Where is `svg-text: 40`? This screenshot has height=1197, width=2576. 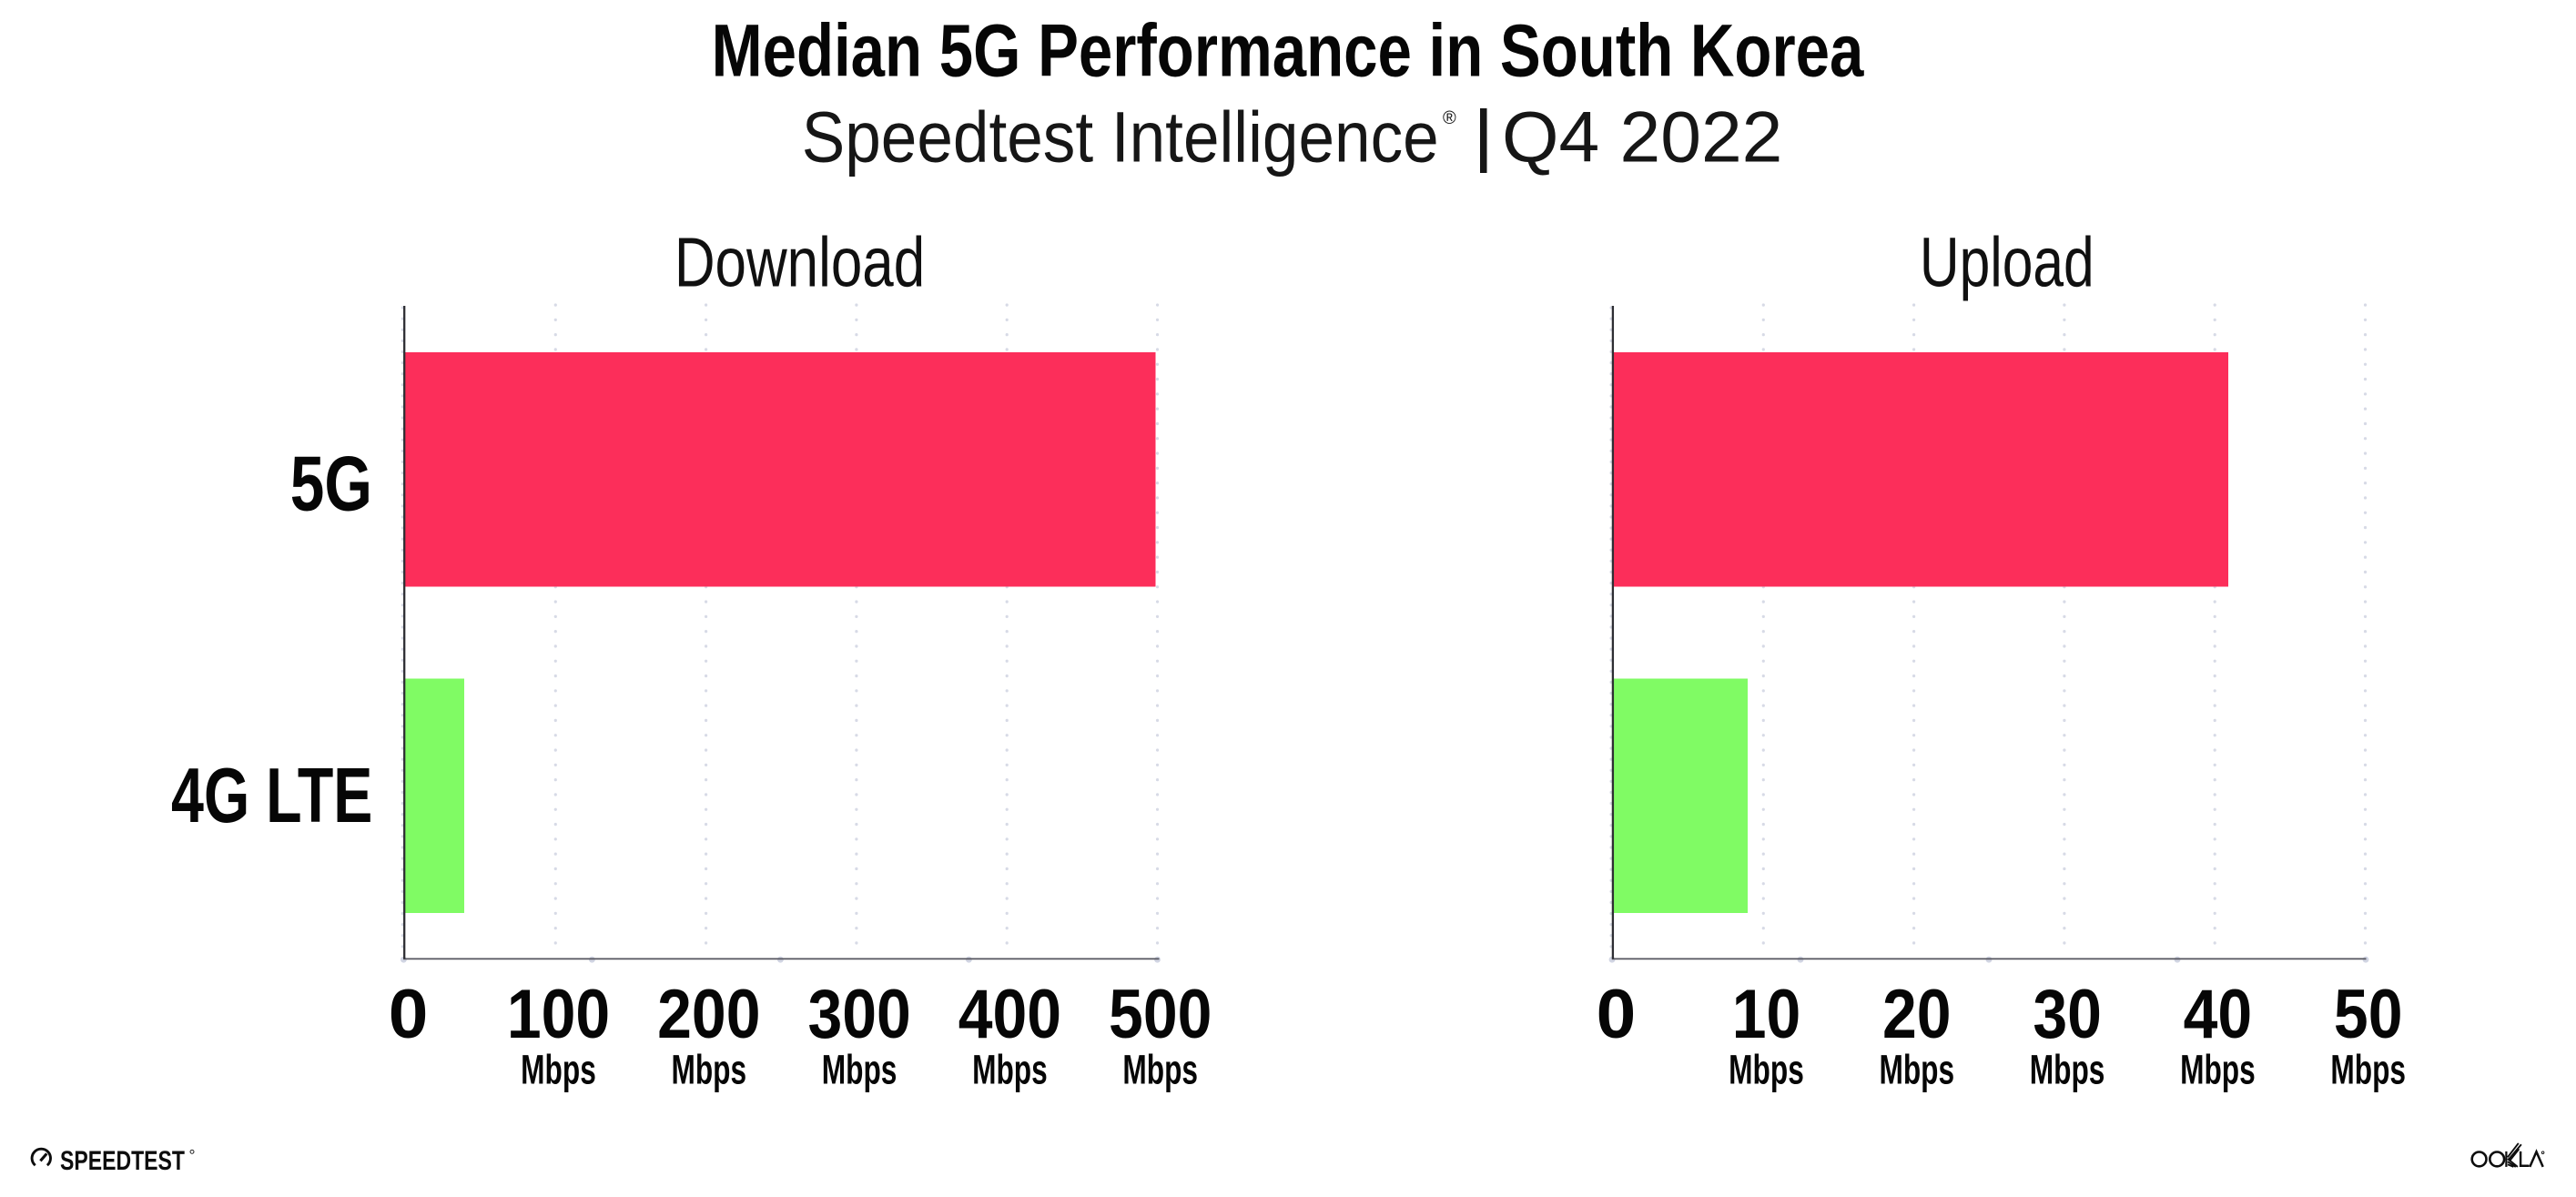 svg-text: 40 is located at coordinates (2218, 1015).